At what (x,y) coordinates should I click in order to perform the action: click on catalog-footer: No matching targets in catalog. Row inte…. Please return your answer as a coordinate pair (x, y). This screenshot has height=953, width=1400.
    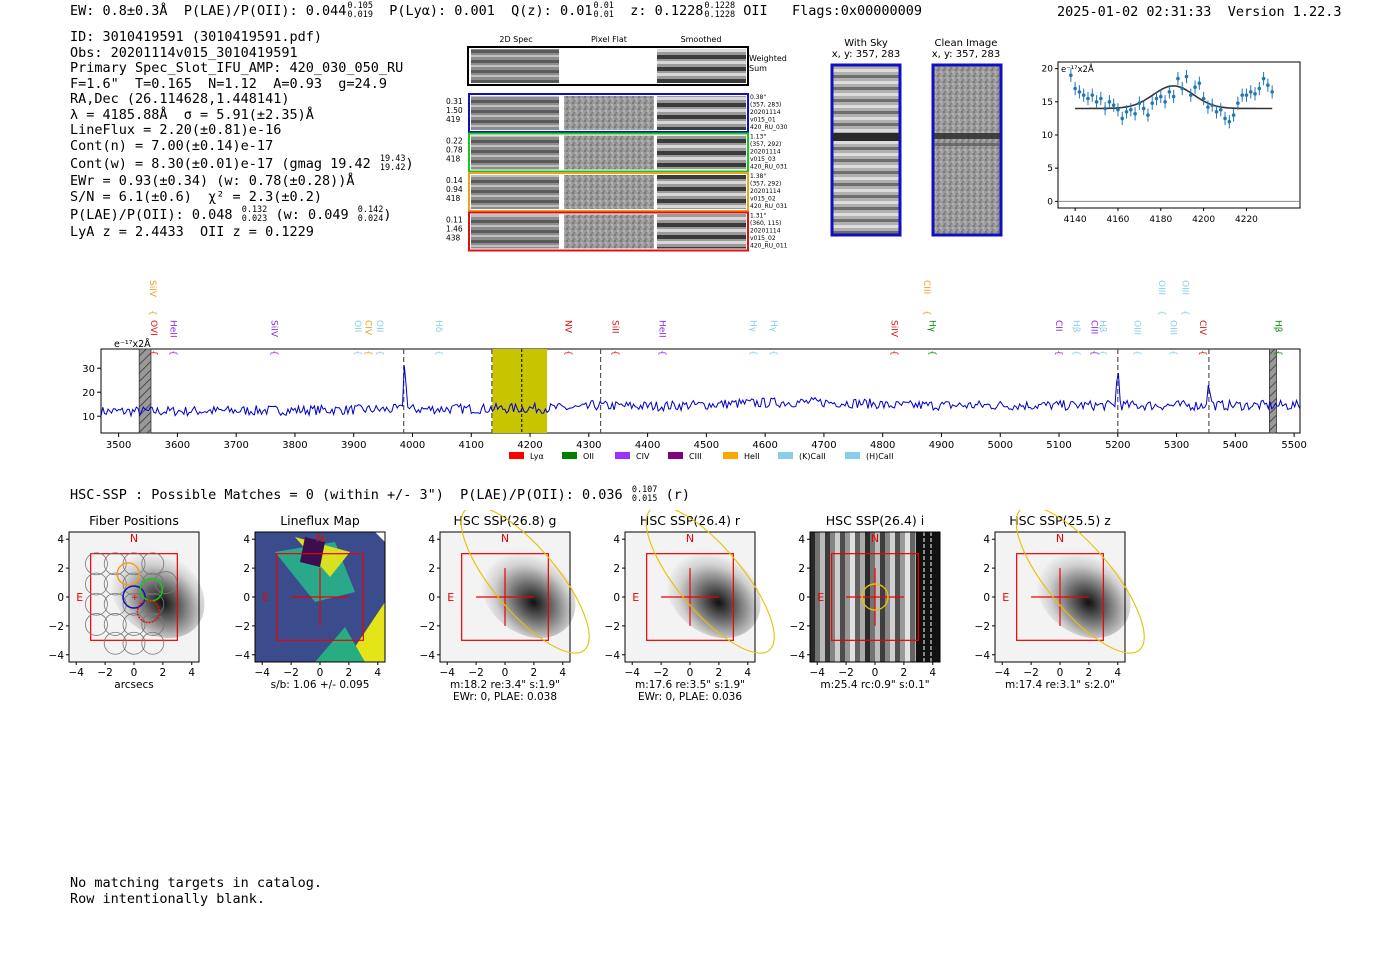
    Looking at the image, I should click on (196, 891).